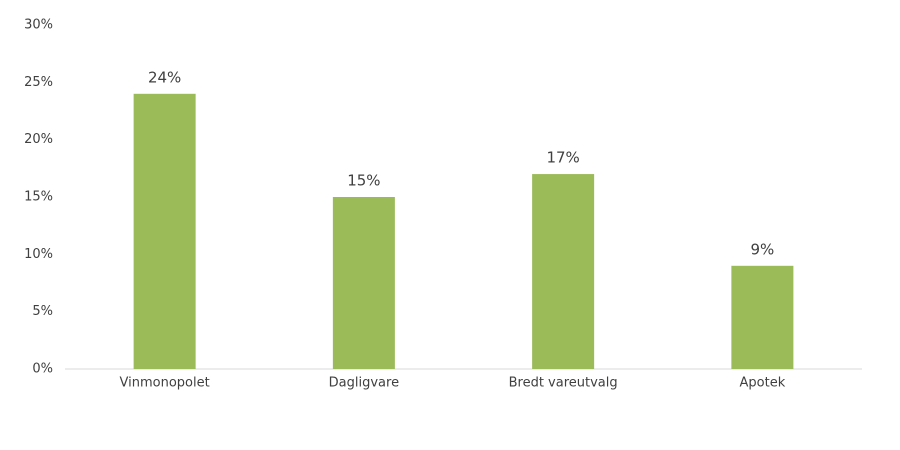 The height and width of the screenshot is (450, 900). I want to click on y-tick-label: 30%, so click(38, 25).